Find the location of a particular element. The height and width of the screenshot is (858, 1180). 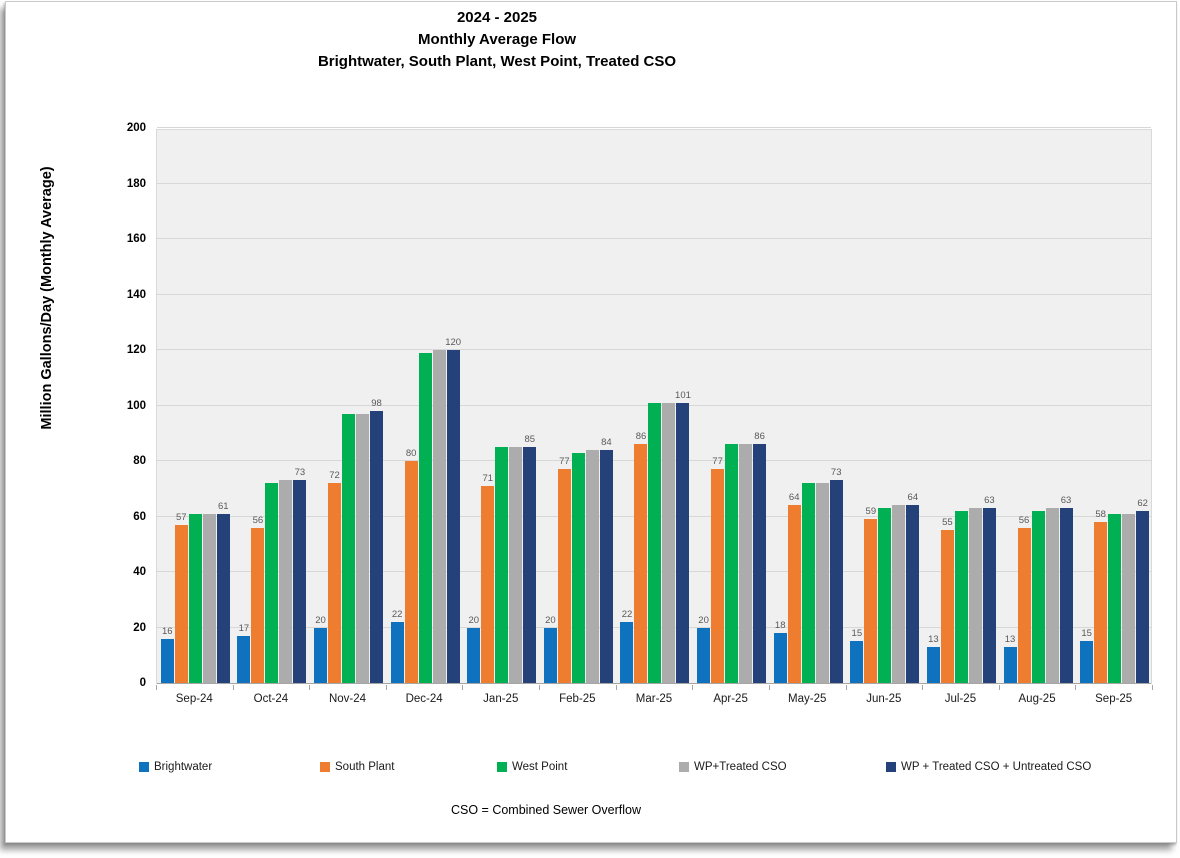

chart-title-line-1: 2024 - 2025 is located at coordinates (497, 17).